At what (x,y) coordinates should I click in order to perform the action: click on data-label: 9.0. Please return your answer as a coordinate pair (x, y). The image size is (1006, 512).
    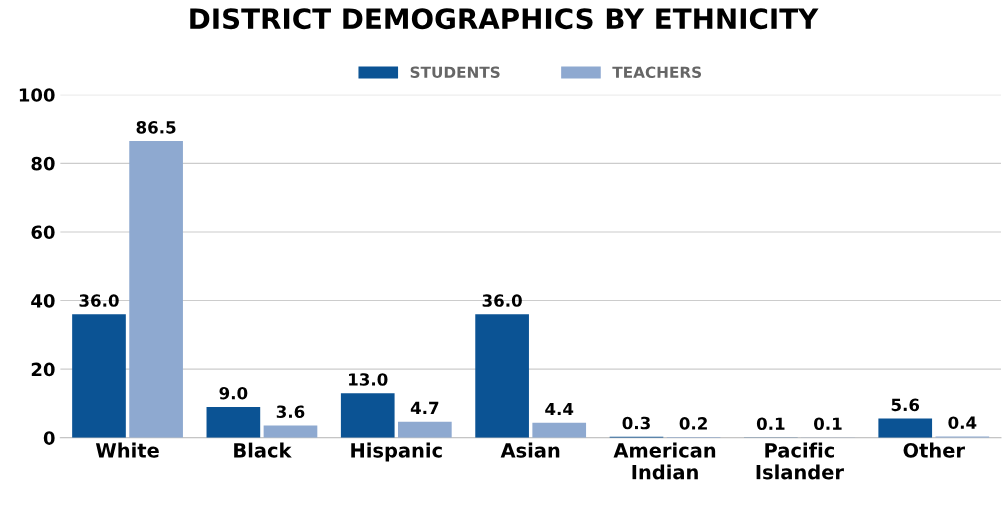
    Looking at the image, I should click on (233, 393).